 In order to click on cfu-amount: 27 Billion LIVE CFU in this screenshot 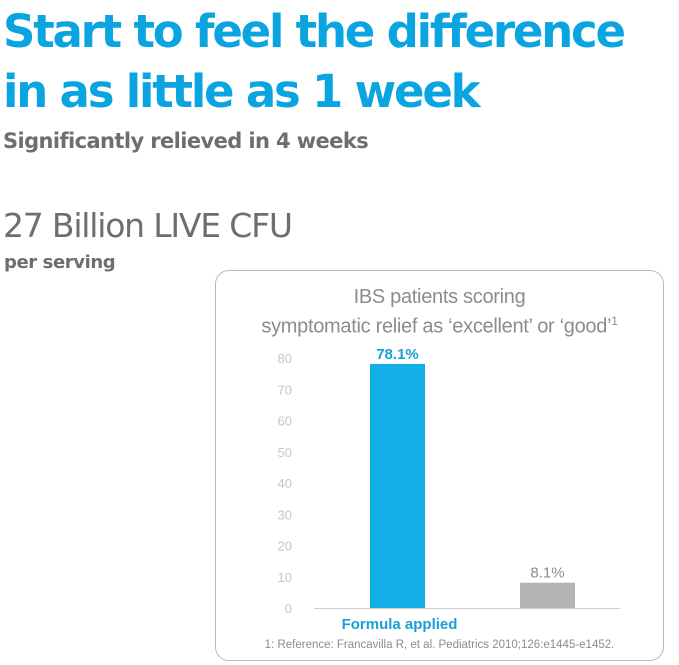, I will do `click(148, 225)`.